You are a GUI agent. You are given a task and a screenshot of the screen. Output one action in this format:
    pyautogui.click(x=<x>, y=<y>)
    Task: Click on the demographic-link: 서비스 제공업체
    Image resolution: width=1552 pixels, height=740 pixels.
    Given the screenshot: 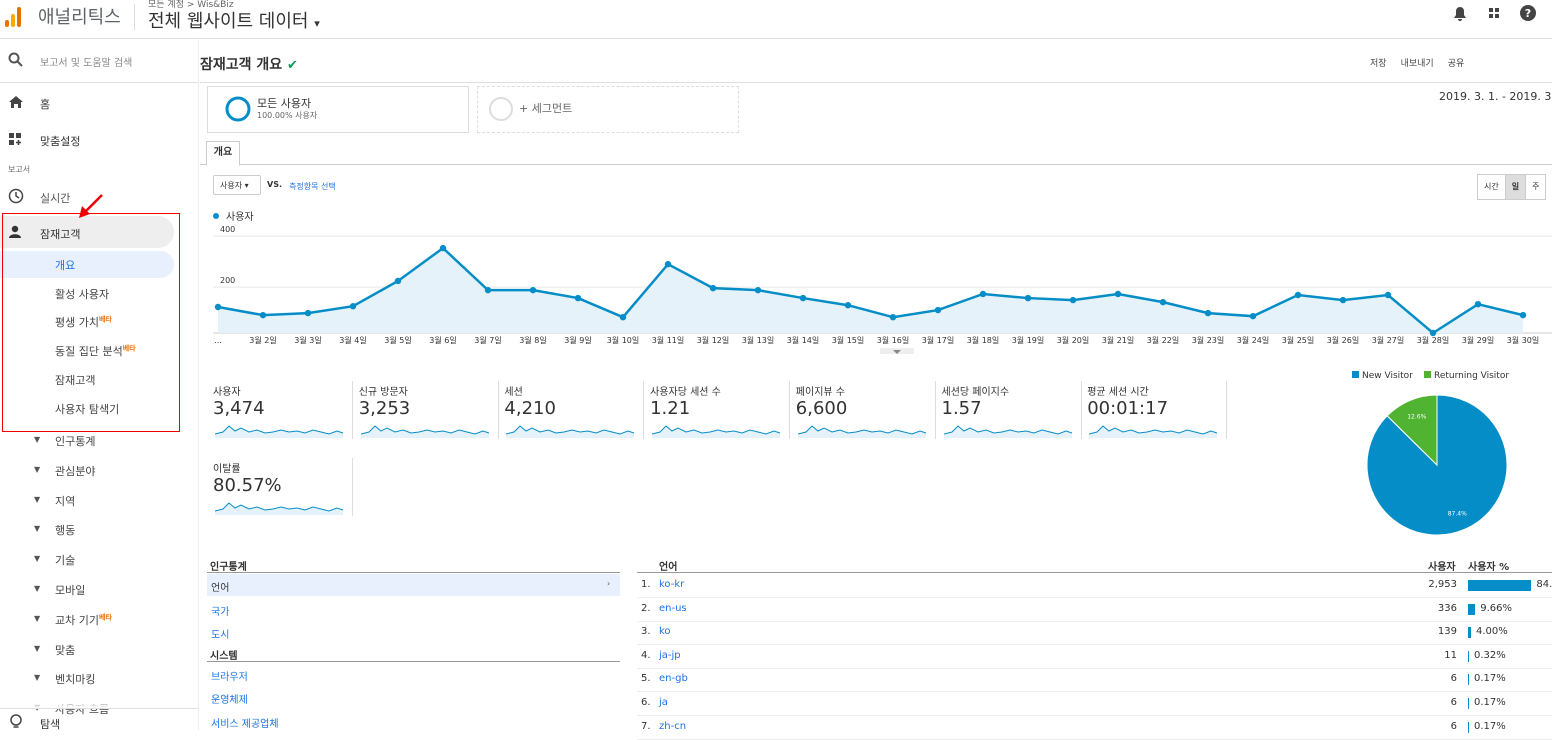 What is the action you would take?
    pyautogui.click(x=245, y=724)
    